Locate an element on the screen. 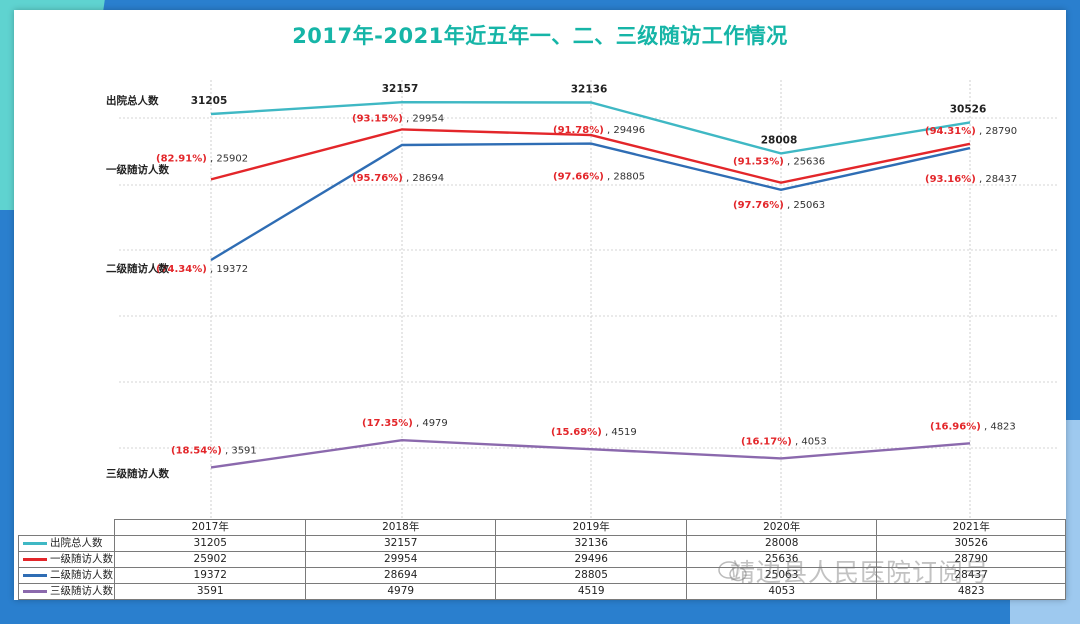 The height and width of the screenshot is (624, 1080). data-label: (16.17%) , 4053 is located at coordinates (784, 441).